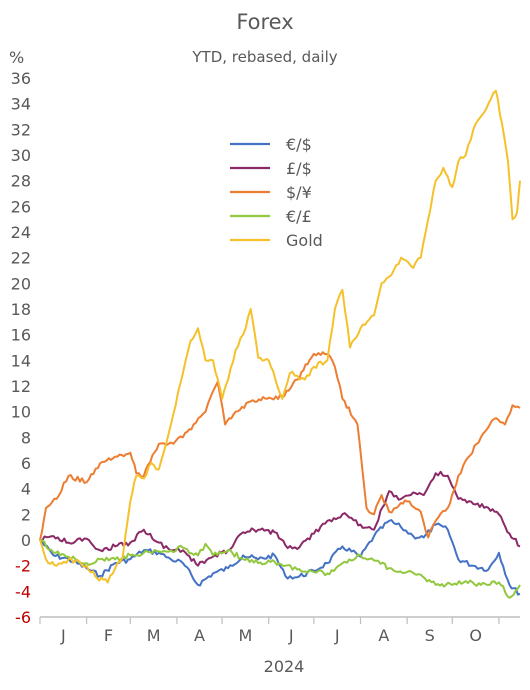  I want to click on y-tick-label: 10, so click(21, 412).